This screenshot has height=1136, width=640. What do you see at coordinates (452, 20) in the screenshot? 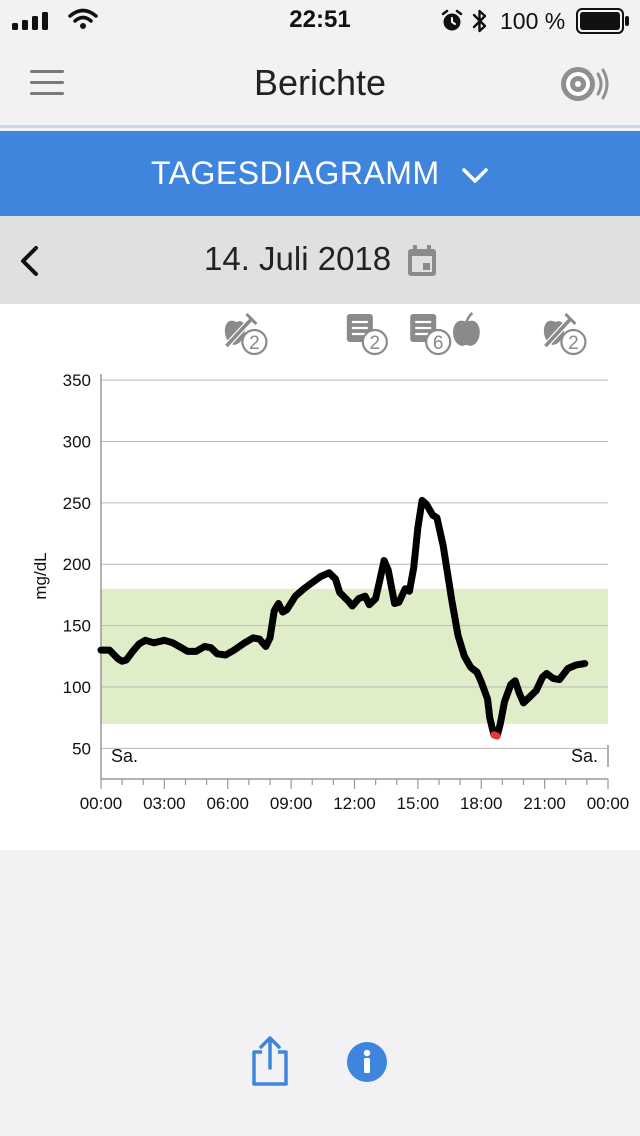
I see `alarm-icon` at bounding box center [452, 20].